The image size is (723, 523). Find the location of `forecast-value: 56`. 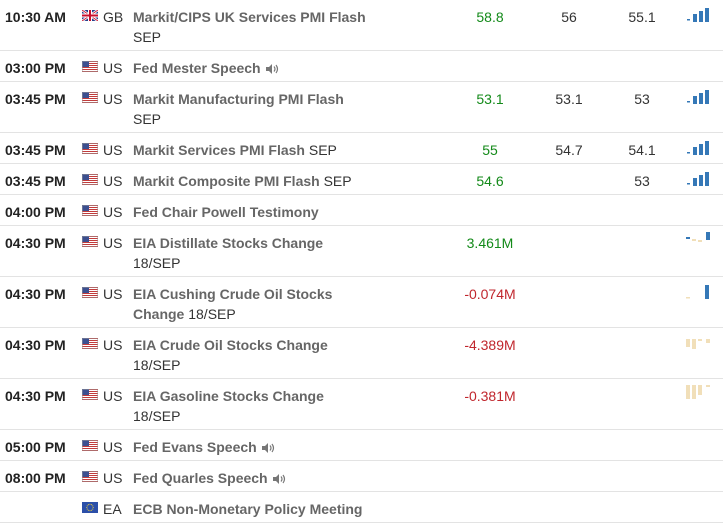

forecast-value: 56 is located at coordinates (569, 17).